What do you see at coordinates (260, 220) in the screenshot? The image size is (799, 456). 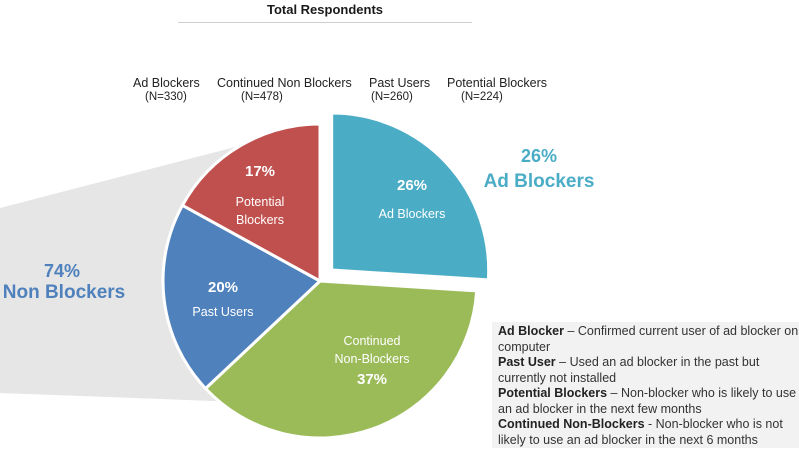 I see `slice-name-line2: Blockers` at bounding box center [260, 220].